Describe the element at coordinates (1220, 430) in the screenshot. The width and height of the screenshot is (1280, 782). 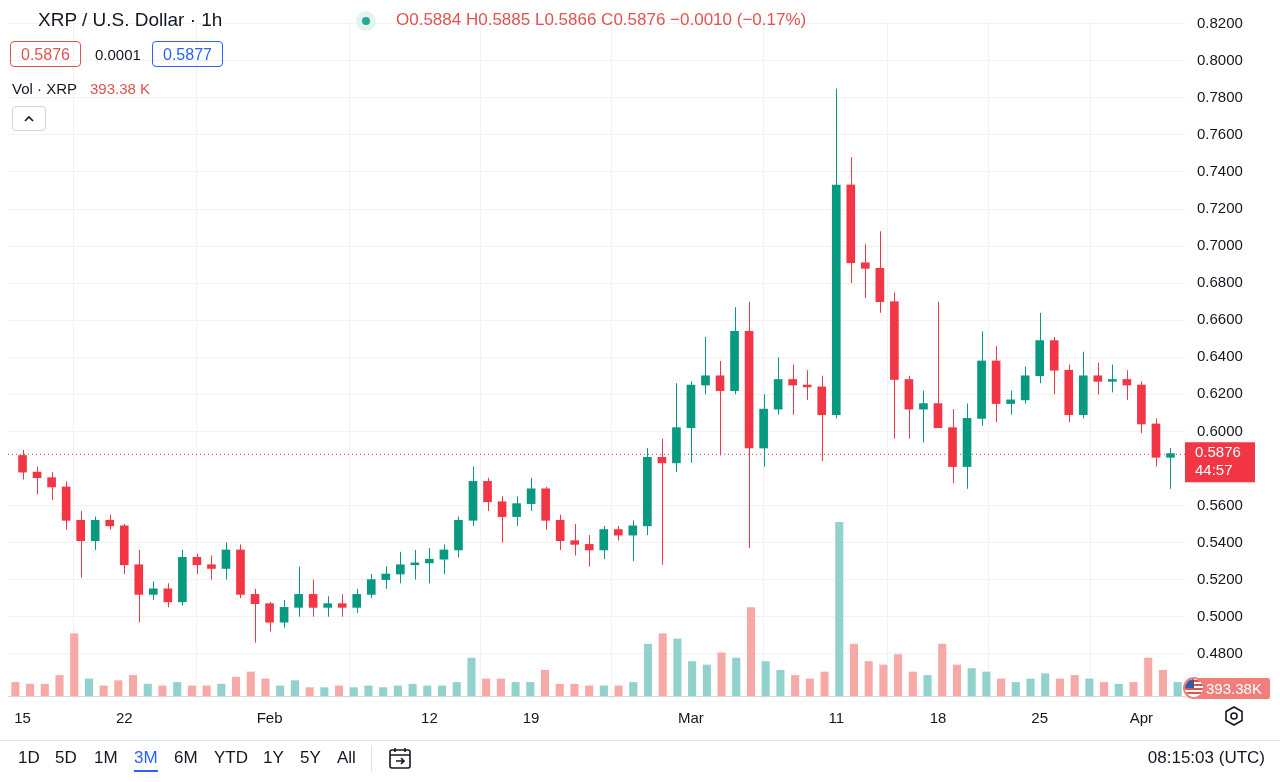
I see `y-tick-label: 0.6000` at that location.